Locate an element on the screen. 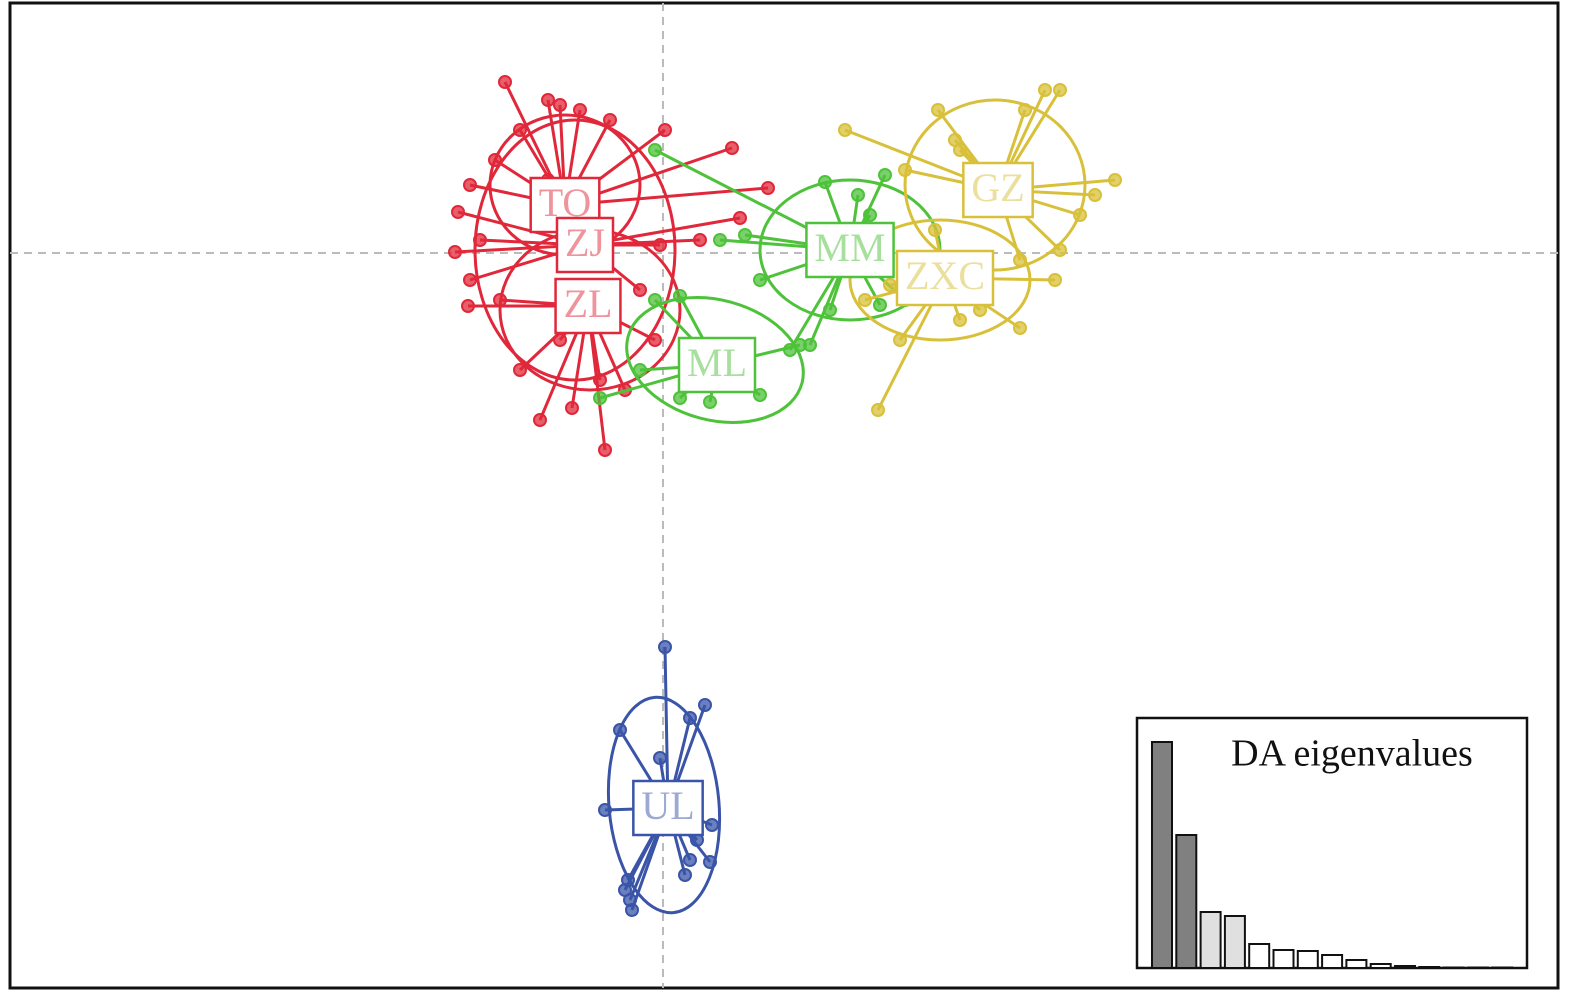 This screenshot has width=1575, height=995. inset-title: DA eigenvalues is located at coordinates (1352, 754).